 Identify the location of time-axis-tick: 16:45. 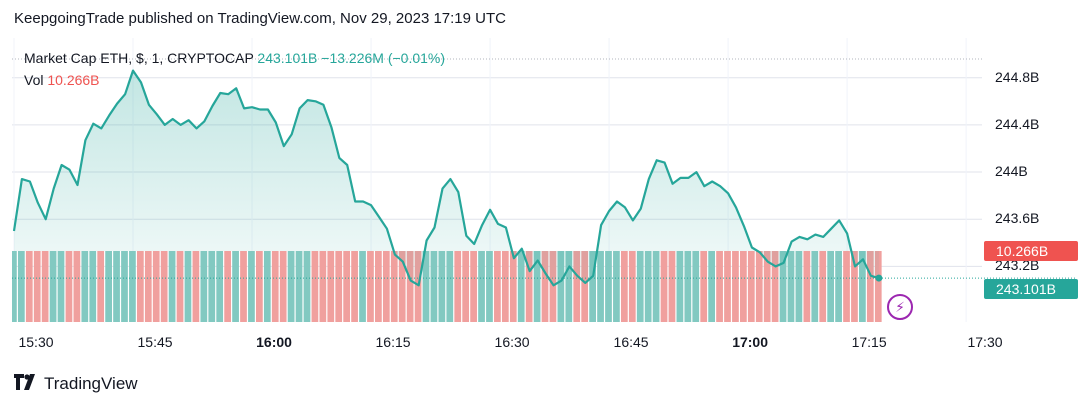
(631, 342).